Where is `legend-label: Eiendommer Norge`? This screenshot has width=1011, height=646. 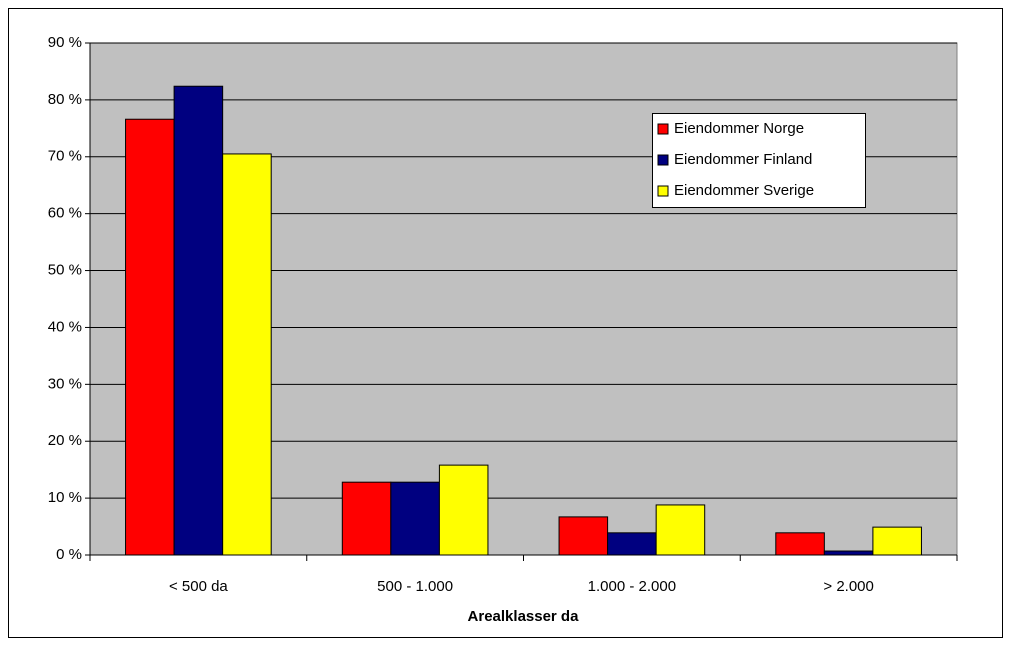
legend-label: Eiendommer Norge is located at coordinates (739, 128).